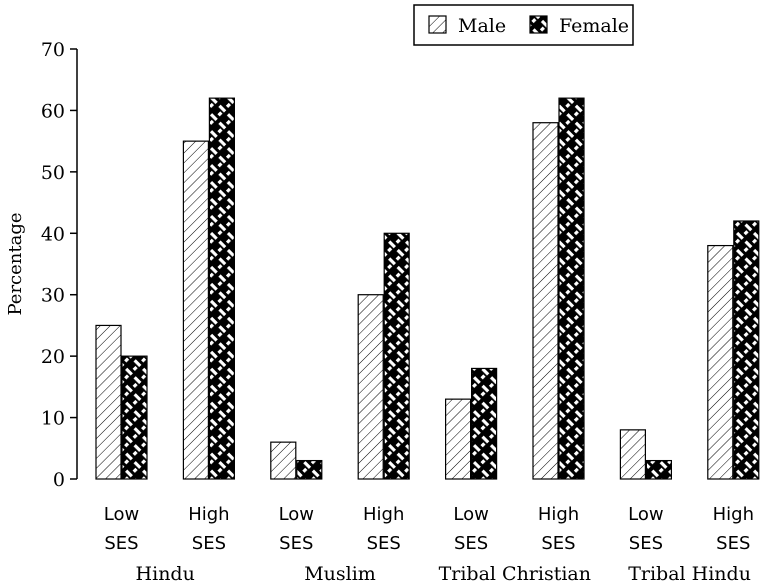 This screenshot has width=761, height=587. What do you see at coordinates (53, 173) in the screenshot?
I see `y-tick-label: 50` at bounding box center [53, 173].